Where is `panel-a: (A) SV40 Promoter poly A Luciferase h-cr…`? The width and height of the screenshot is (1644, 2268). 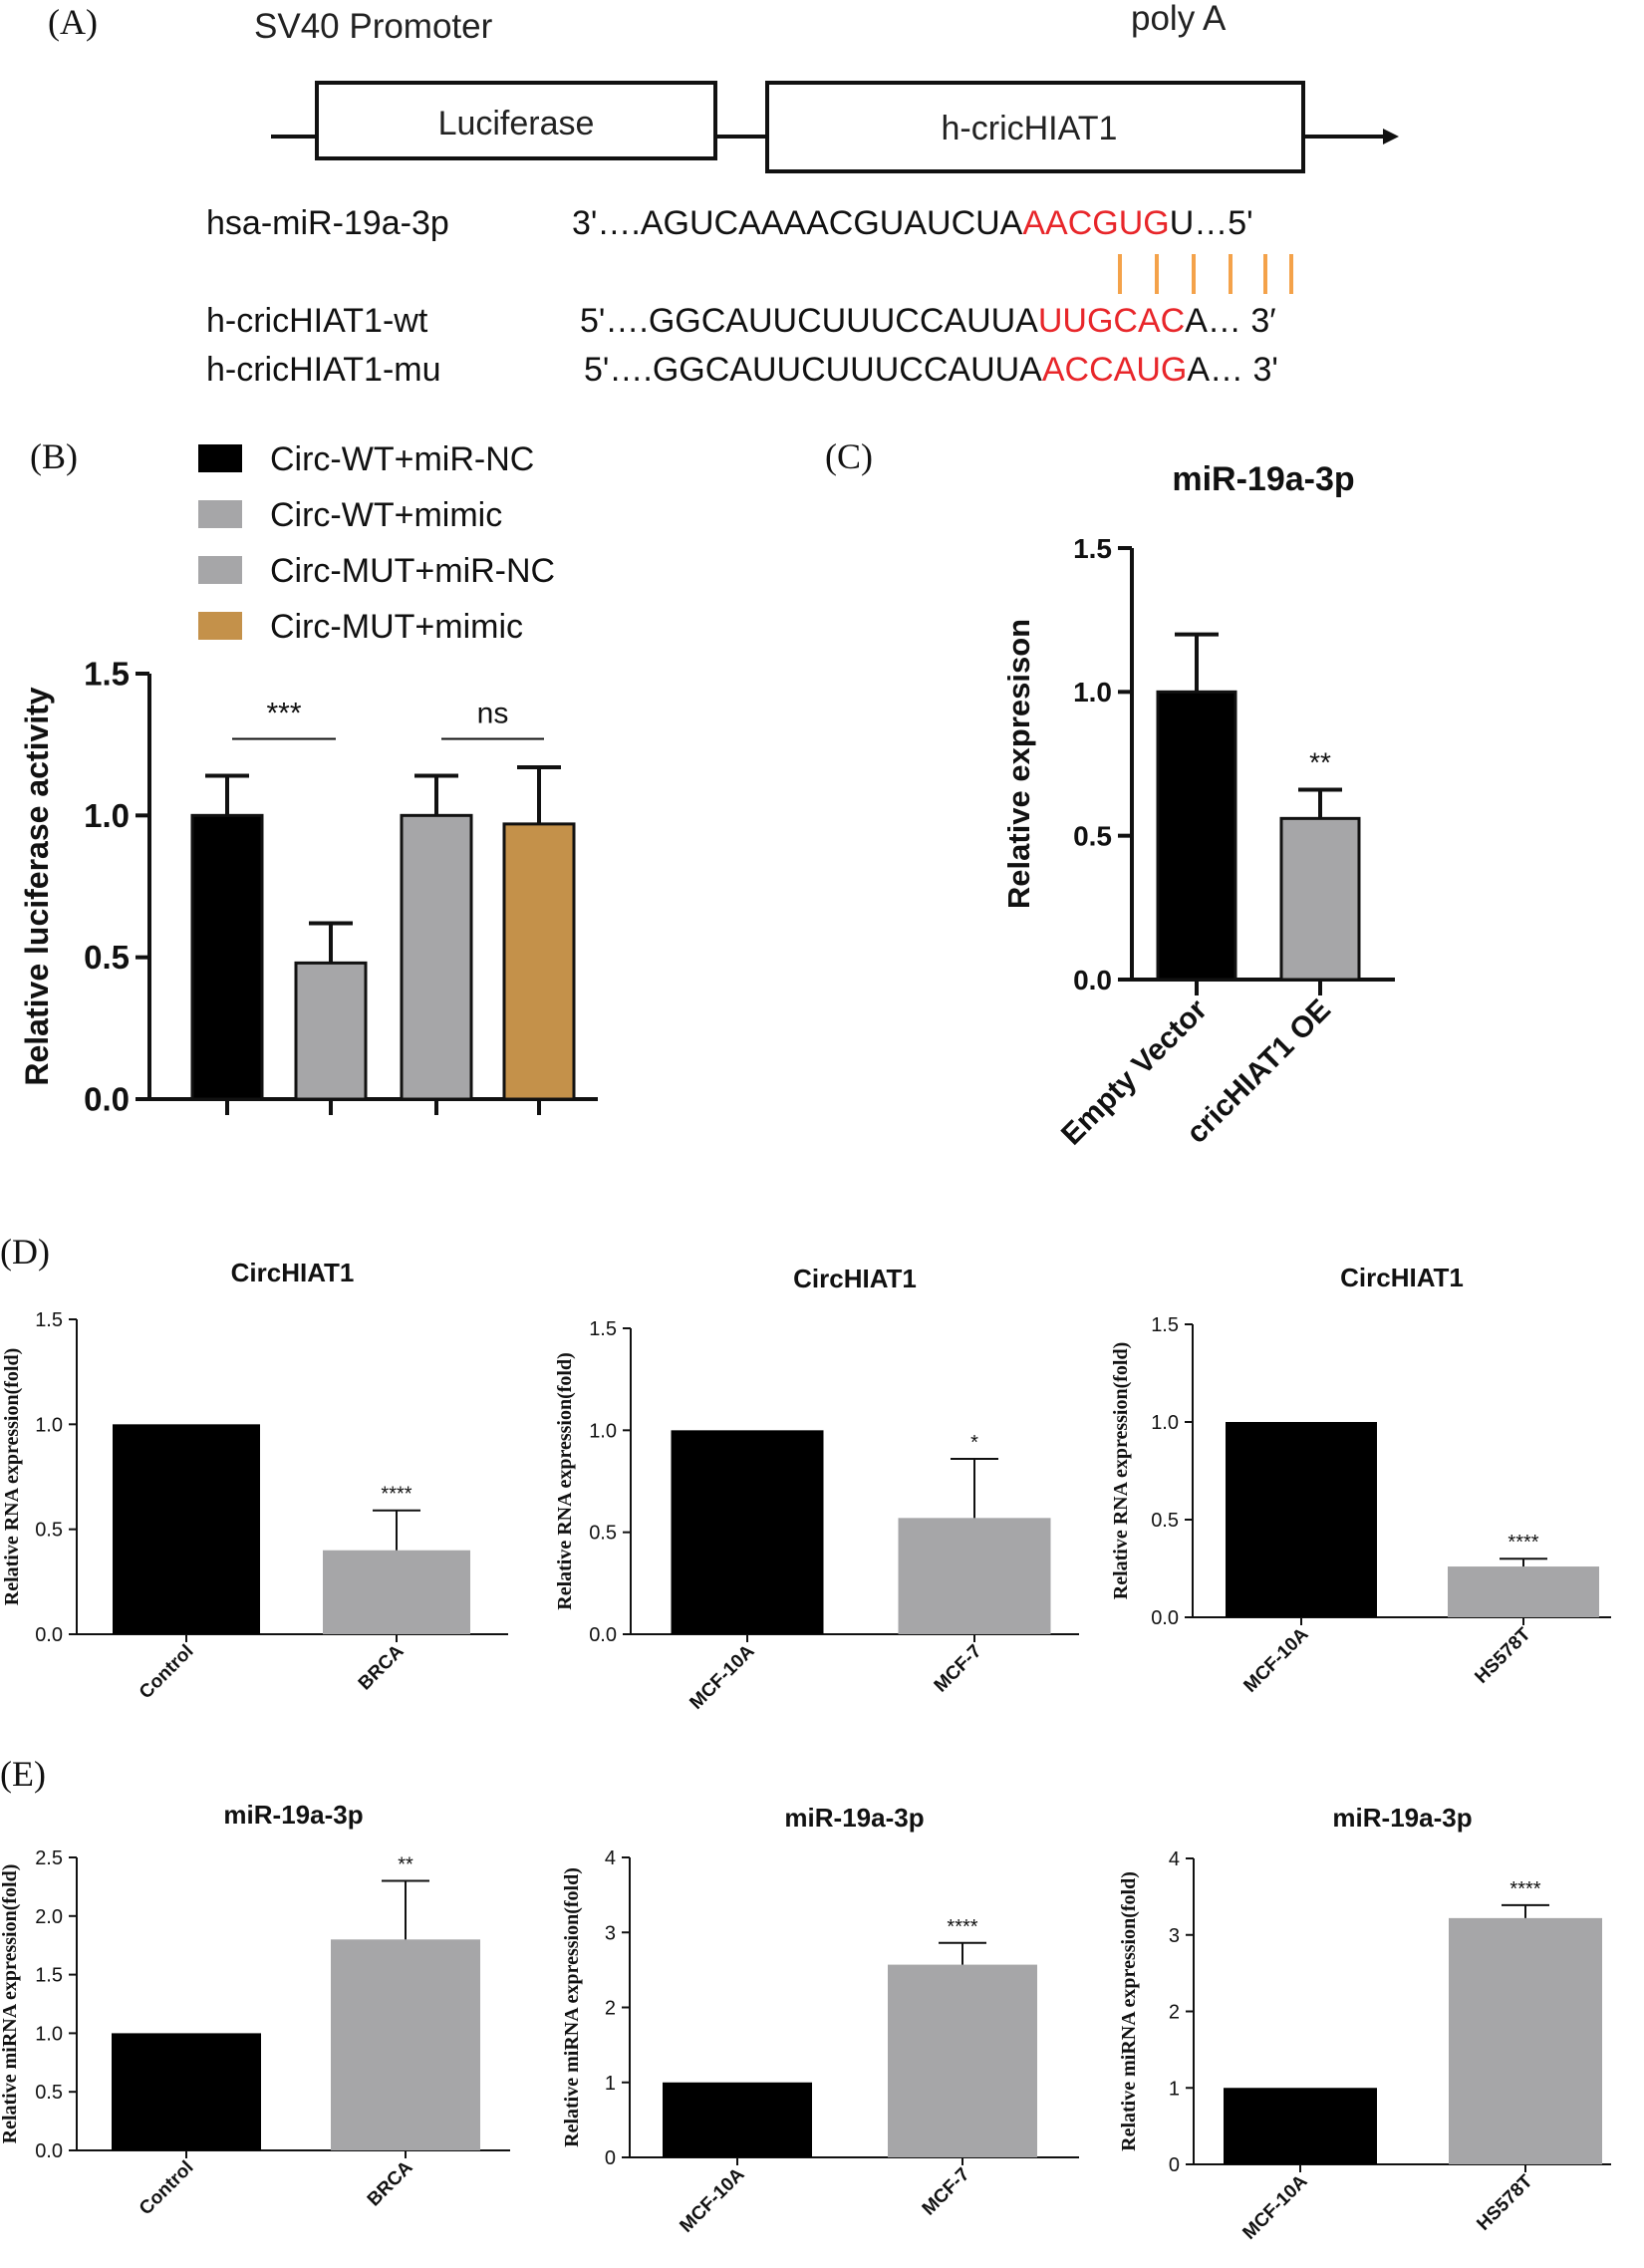 panel-a: (A) SV40 Promoter poly A Luciferase h-cr… is located at coordinates (723, 195).